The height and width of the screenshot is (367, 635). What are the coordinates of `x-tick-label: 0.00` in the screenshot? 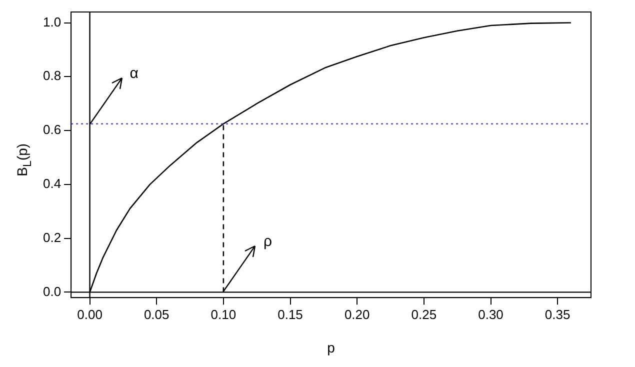 It's located at (89, 314).